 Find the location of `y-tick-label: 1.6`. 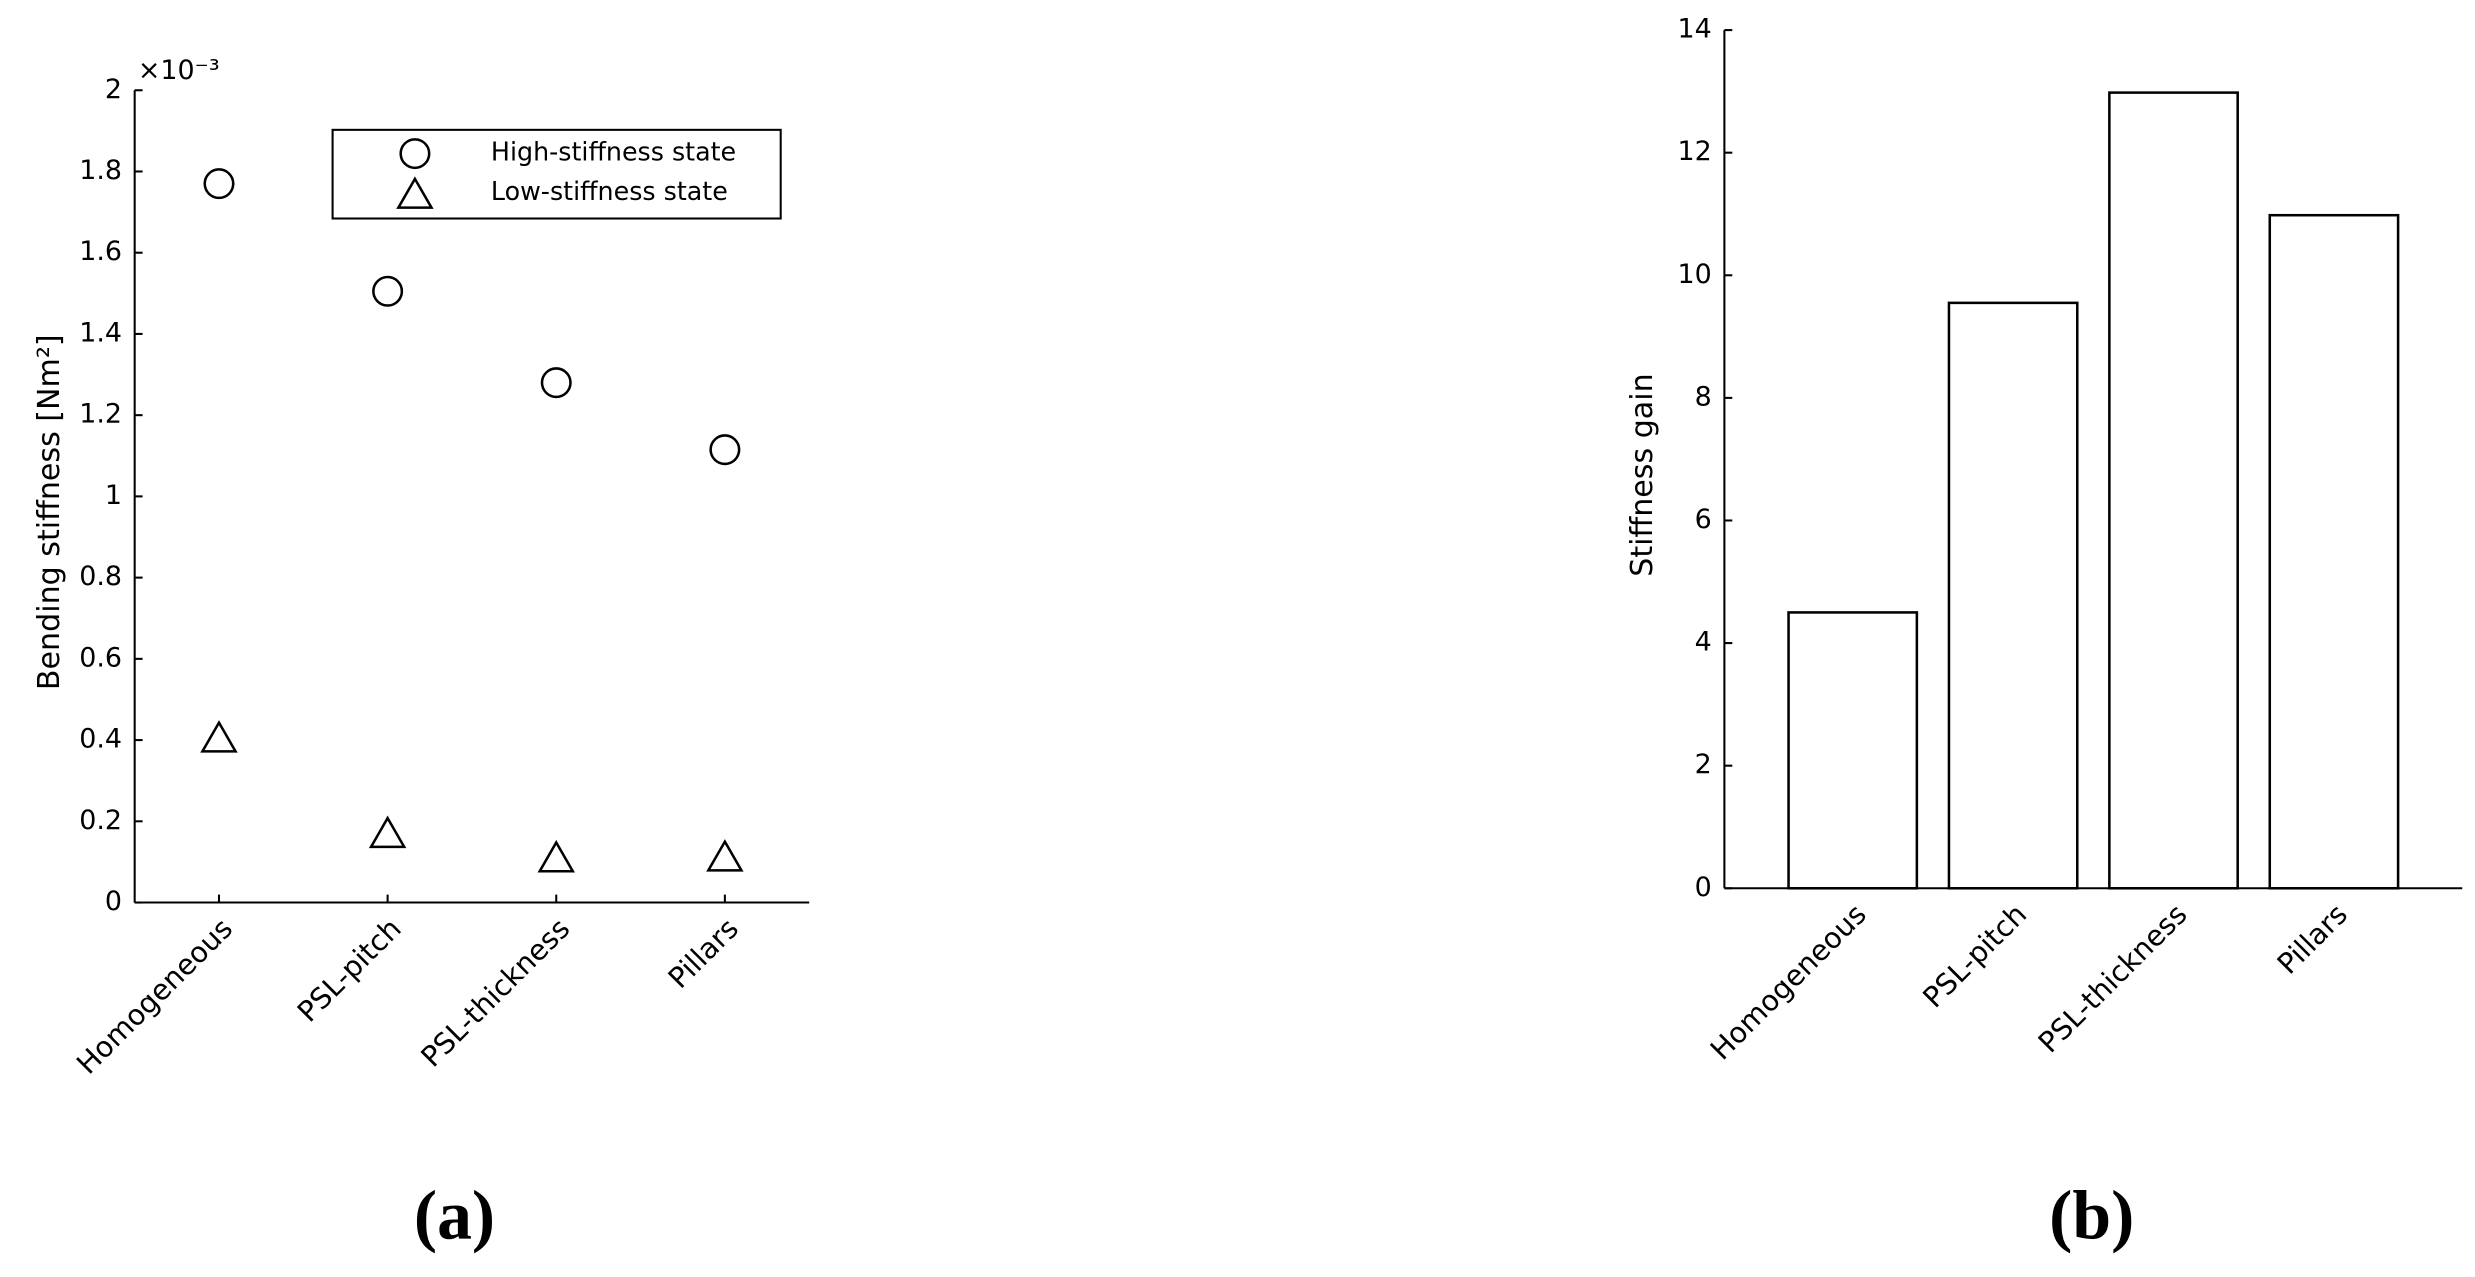

y-tick-label: 1.6 is located at coordinates (100, 251).